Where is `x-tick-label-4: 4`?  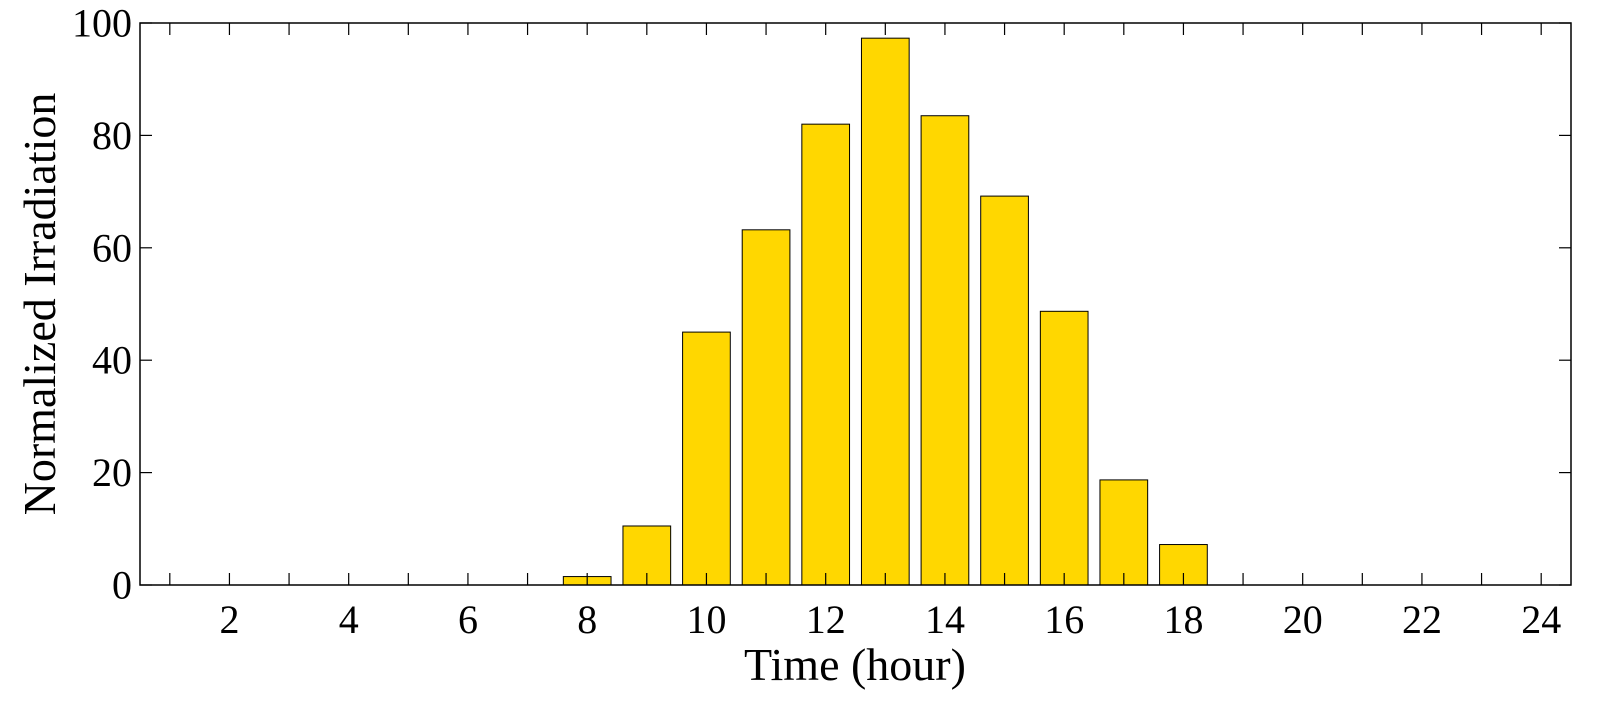 x-tick-label-4: 4 is located at coordinates (349, 619).